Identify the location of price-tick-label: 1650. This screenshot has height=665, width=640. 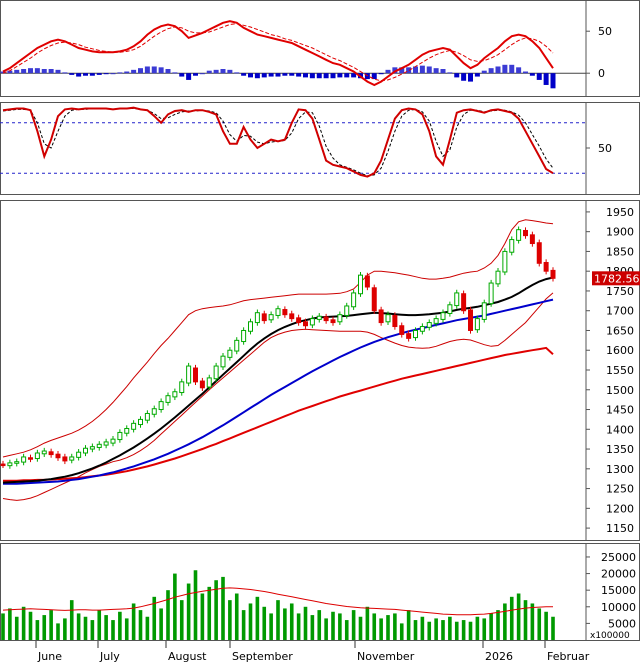
(620, 330).